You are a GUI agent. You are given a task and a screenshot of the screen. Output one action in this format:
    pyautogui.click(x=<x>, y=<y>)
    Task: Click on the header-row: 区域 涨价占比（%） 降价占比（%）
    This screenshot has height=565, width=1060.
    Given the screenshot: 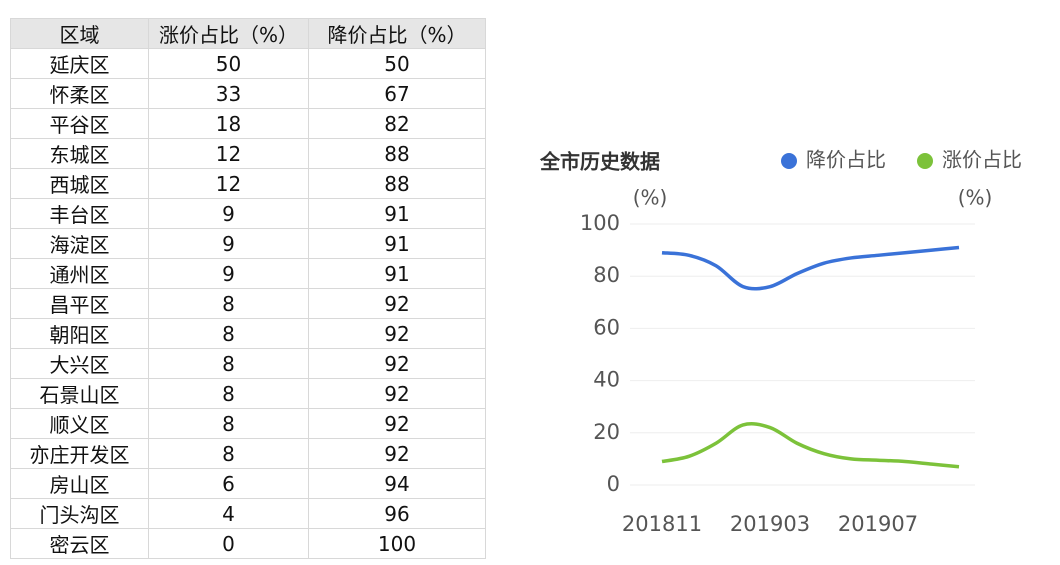 What is the action you would take?
    pyautogui.click(x=248, y=33)
    